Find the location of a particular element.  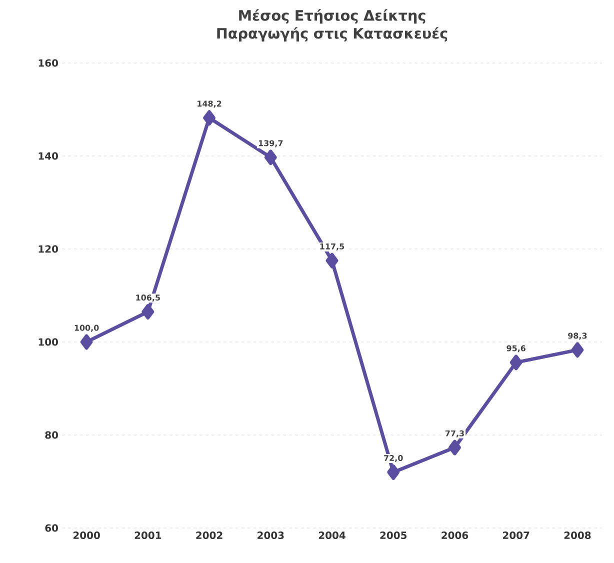

x-tick-label: 2003 is located at coordinates (271, 536).